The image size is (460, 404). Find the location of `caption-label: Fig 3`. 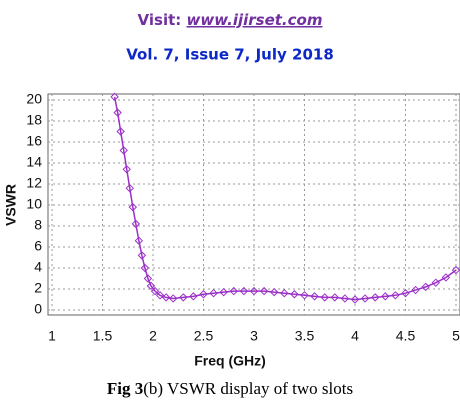

caption-label: Fig 3 is located at coordinates (125, 388).